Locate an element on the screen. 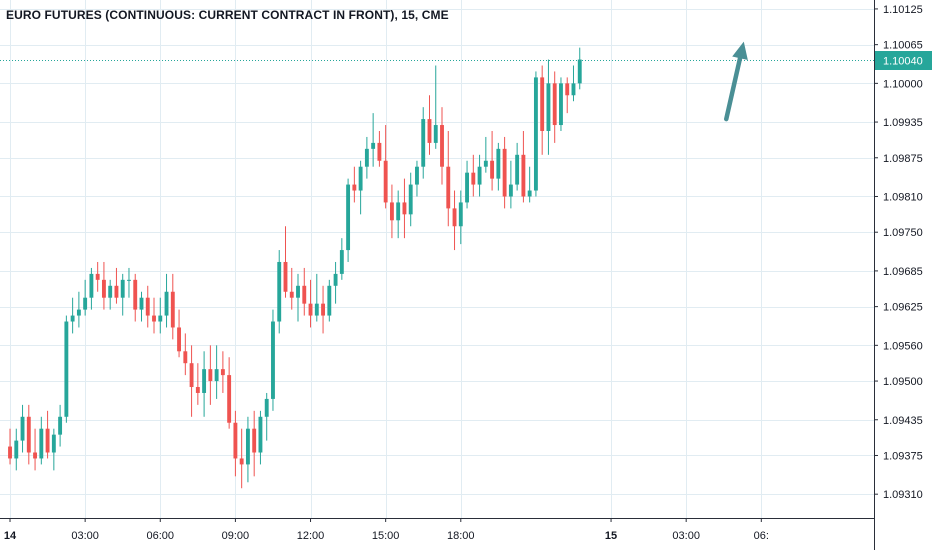  y-tick-label: 1.09810 is located at coordinates (903, 197).